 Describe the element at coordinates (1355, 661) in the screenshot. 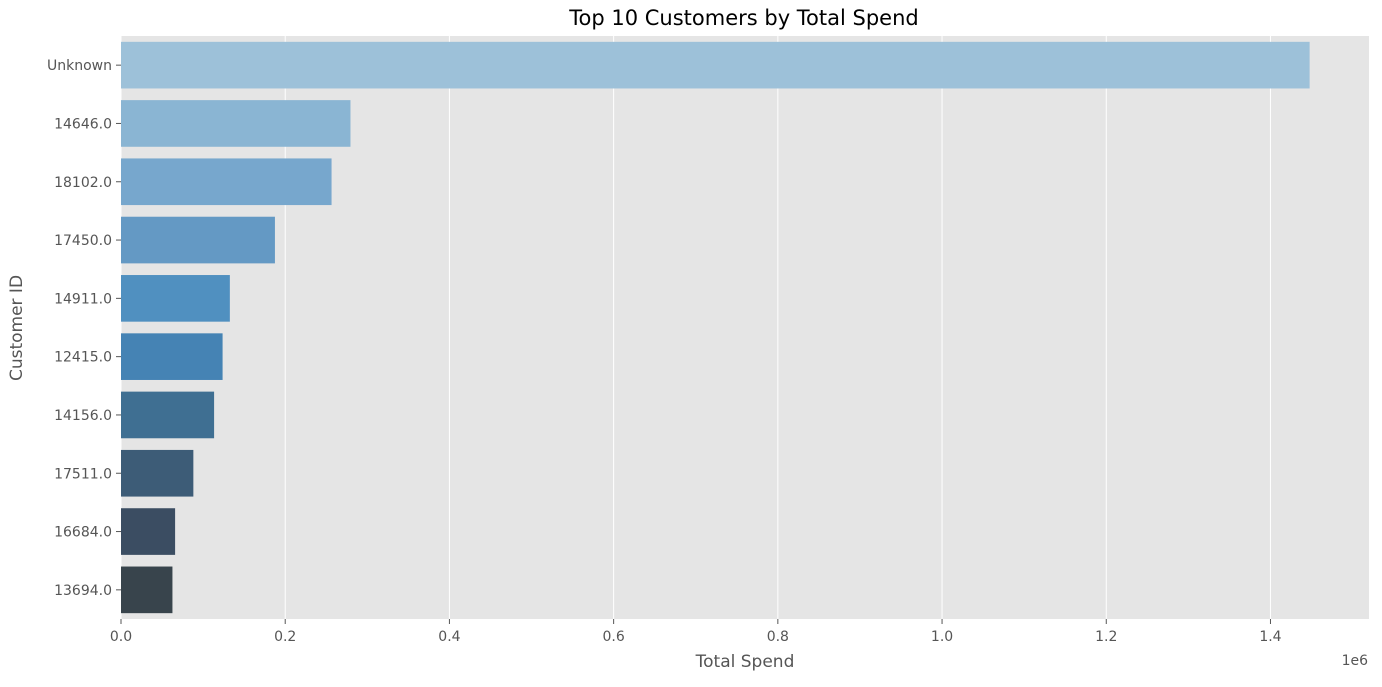

I see `x-axis-offset-label: 1e6` at that location.